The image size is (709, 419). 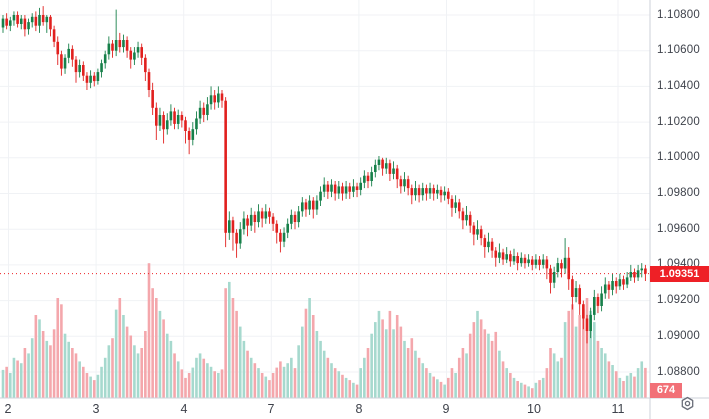 I want to click on time-tick-label: 2, so click(x=8, y=409).